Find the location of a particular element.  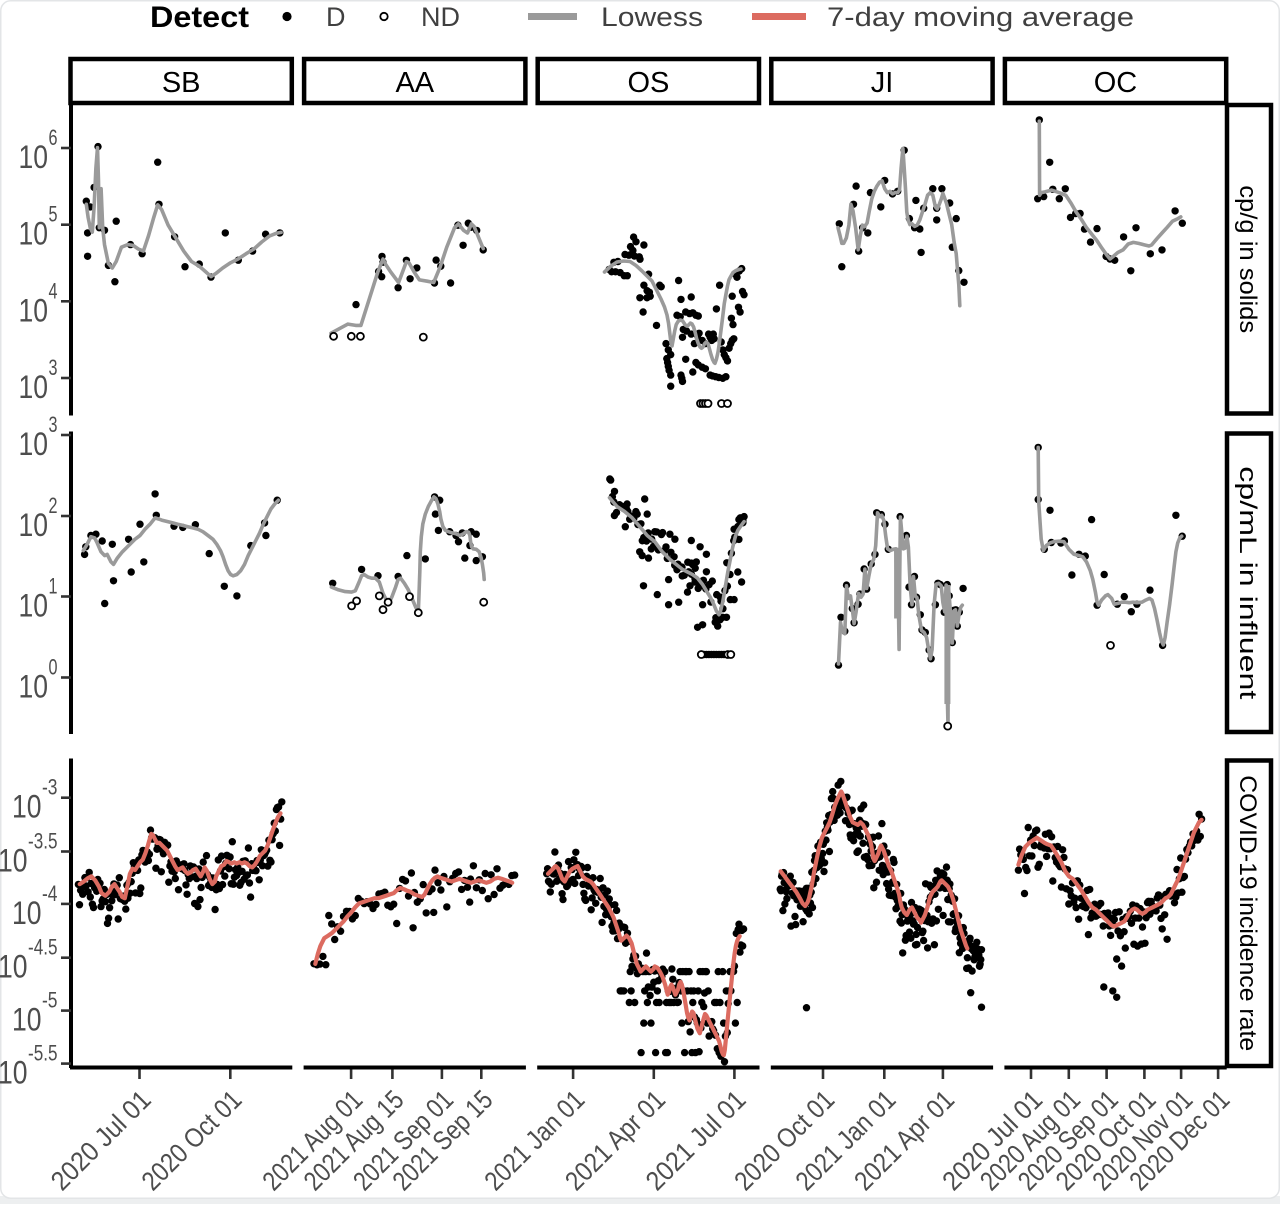

svg-text: D is located at coordinates (336, 17).